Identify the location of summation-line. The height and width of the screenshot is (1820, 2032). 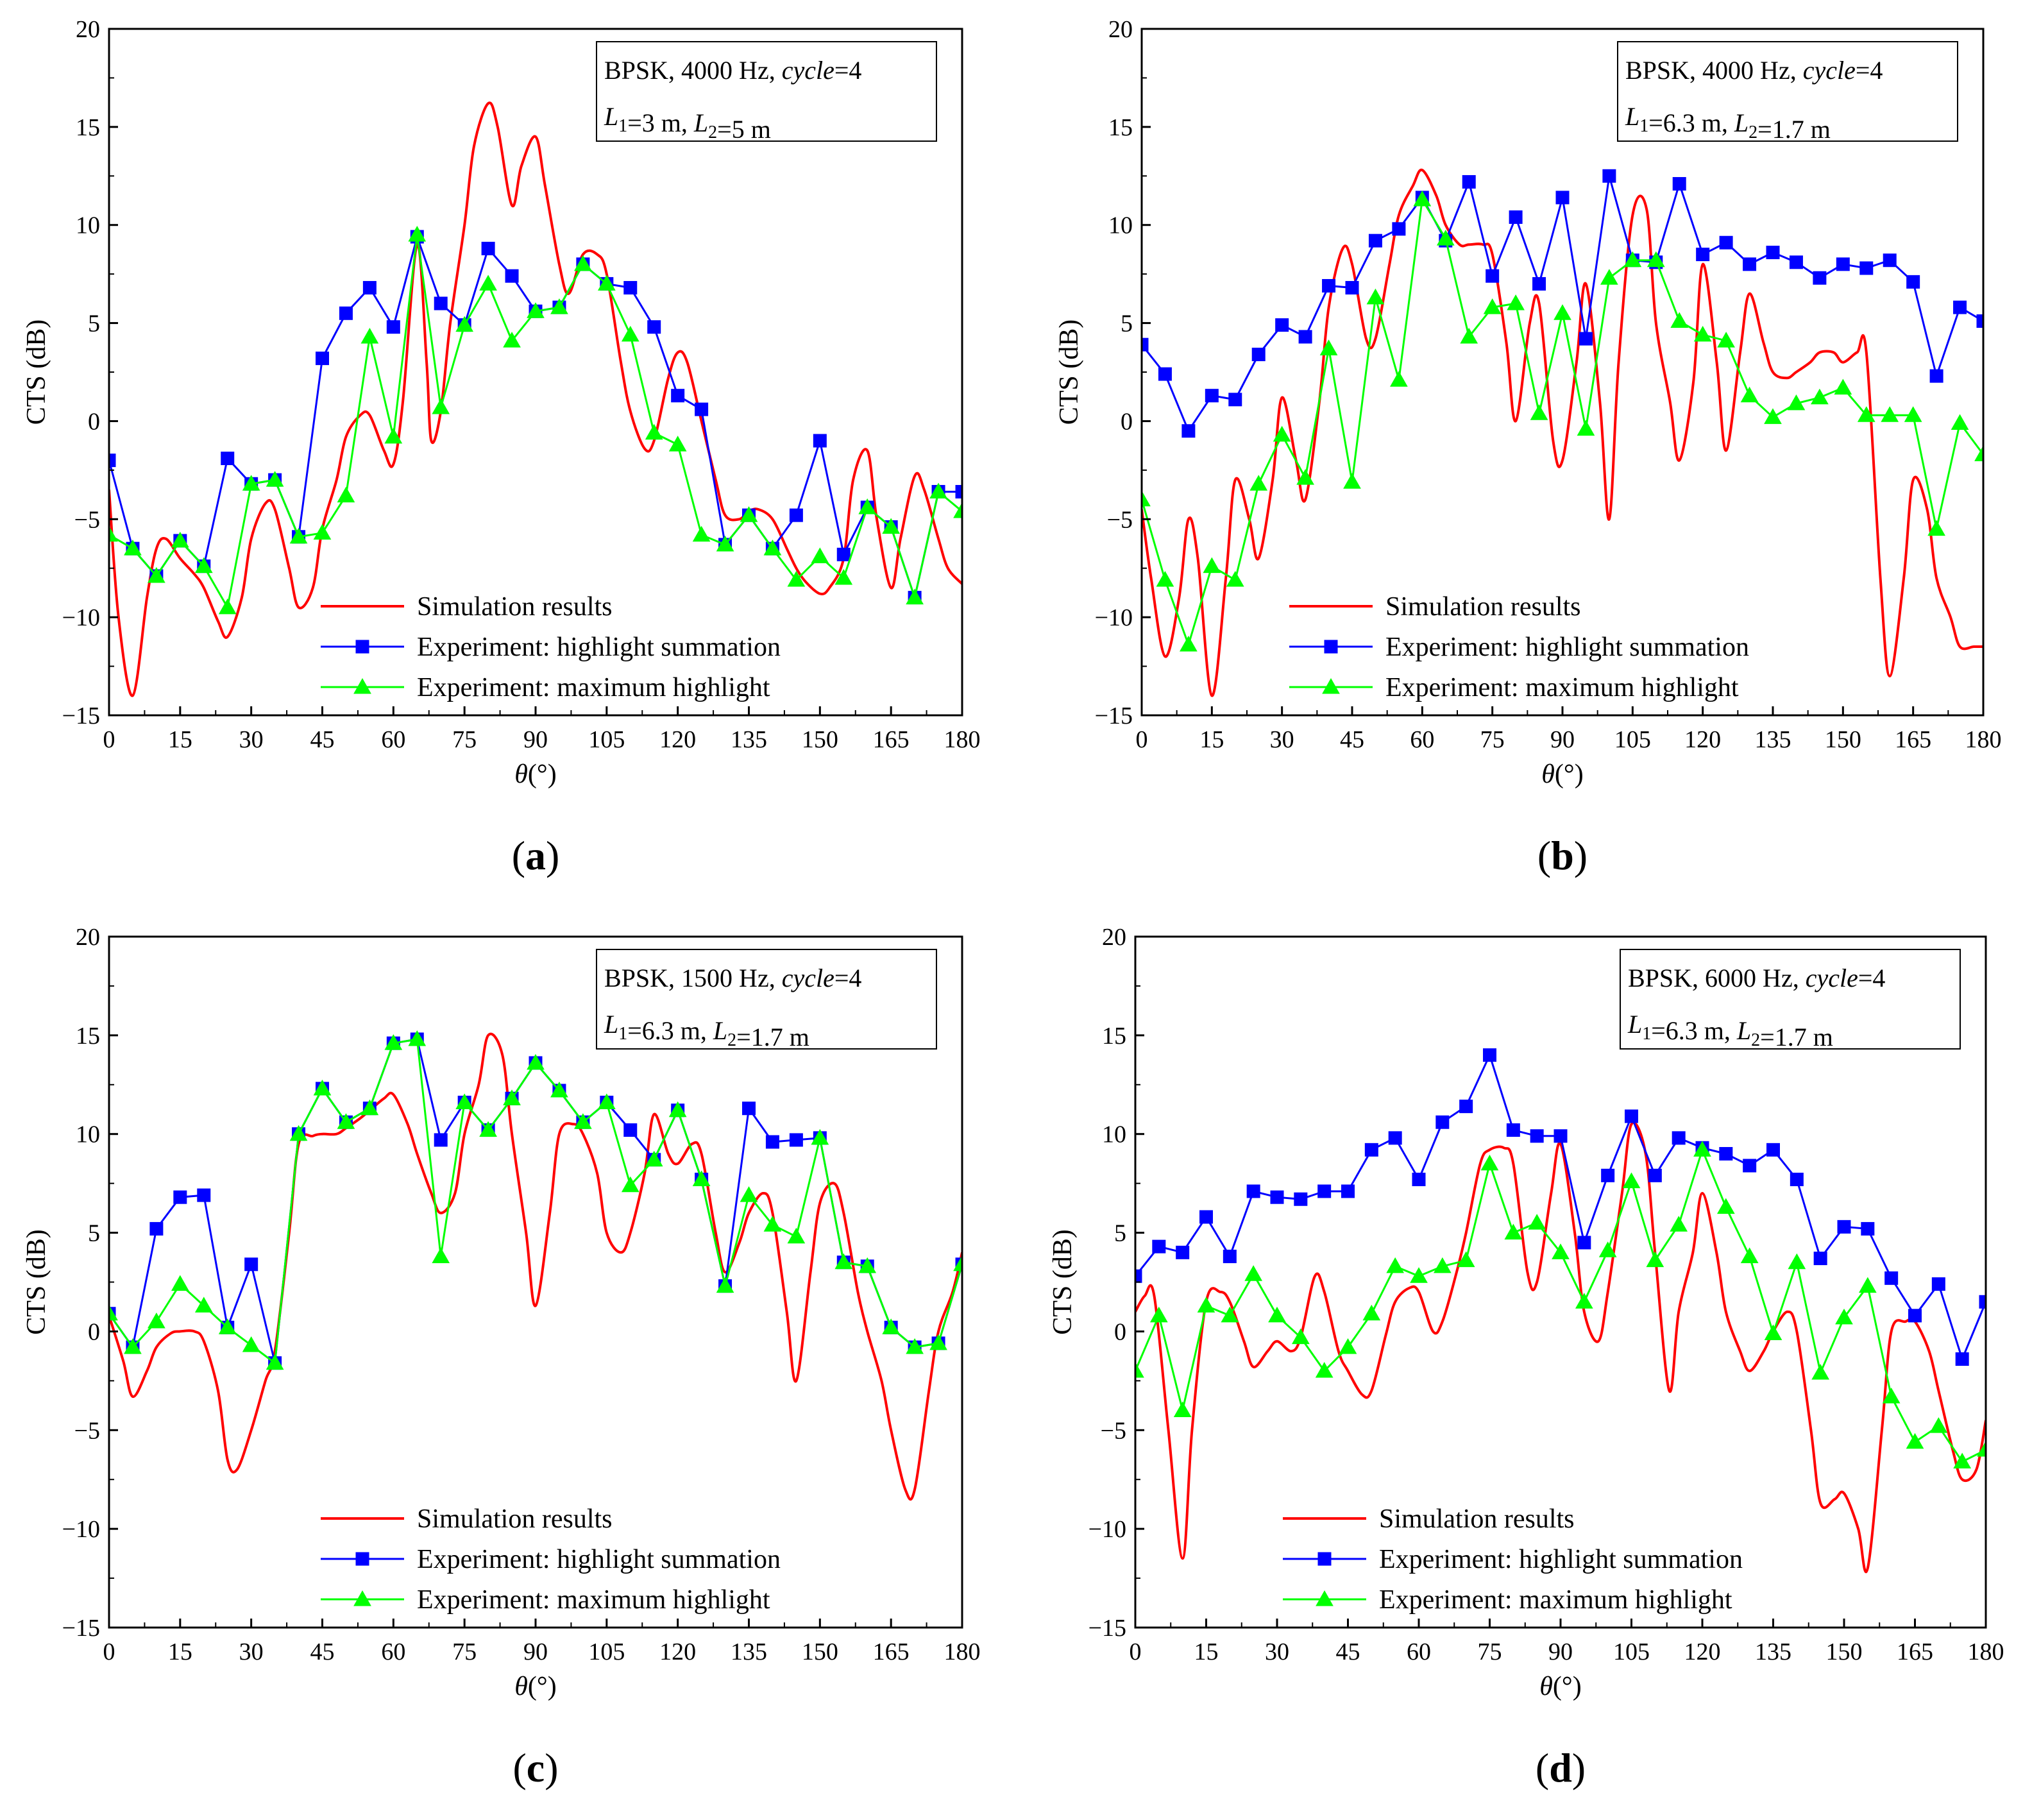
(535, 418).